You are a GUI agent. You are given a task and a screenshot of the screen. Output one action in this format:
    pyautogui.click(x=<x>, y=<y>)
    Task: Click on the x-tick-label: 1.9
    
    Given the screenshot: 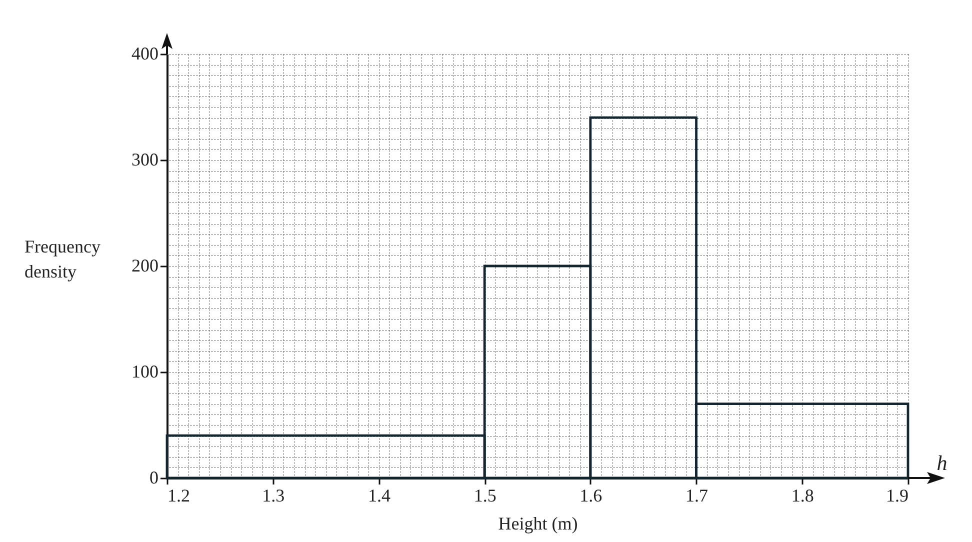 What is the action you would take?
    pyautogui.click(x=897, y=496)
    